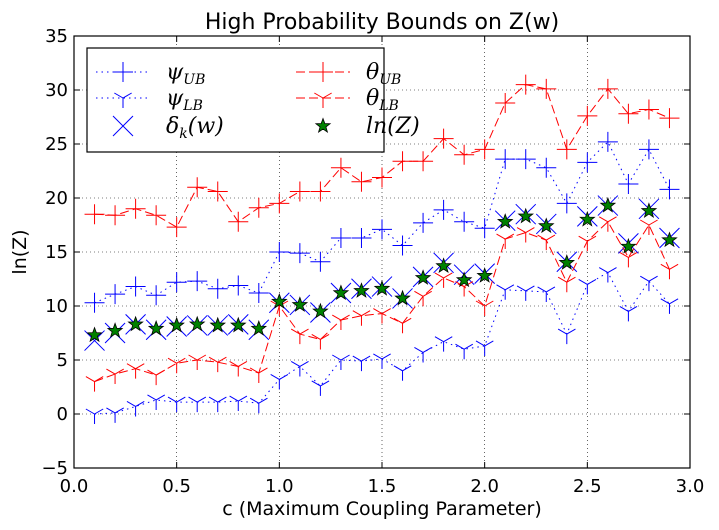 Image resolution: width=719 pixels, height=530 pixels. Describe the element at coordinates (94, 340) in the screenshot. I see `data-point-delta_k` at that location.